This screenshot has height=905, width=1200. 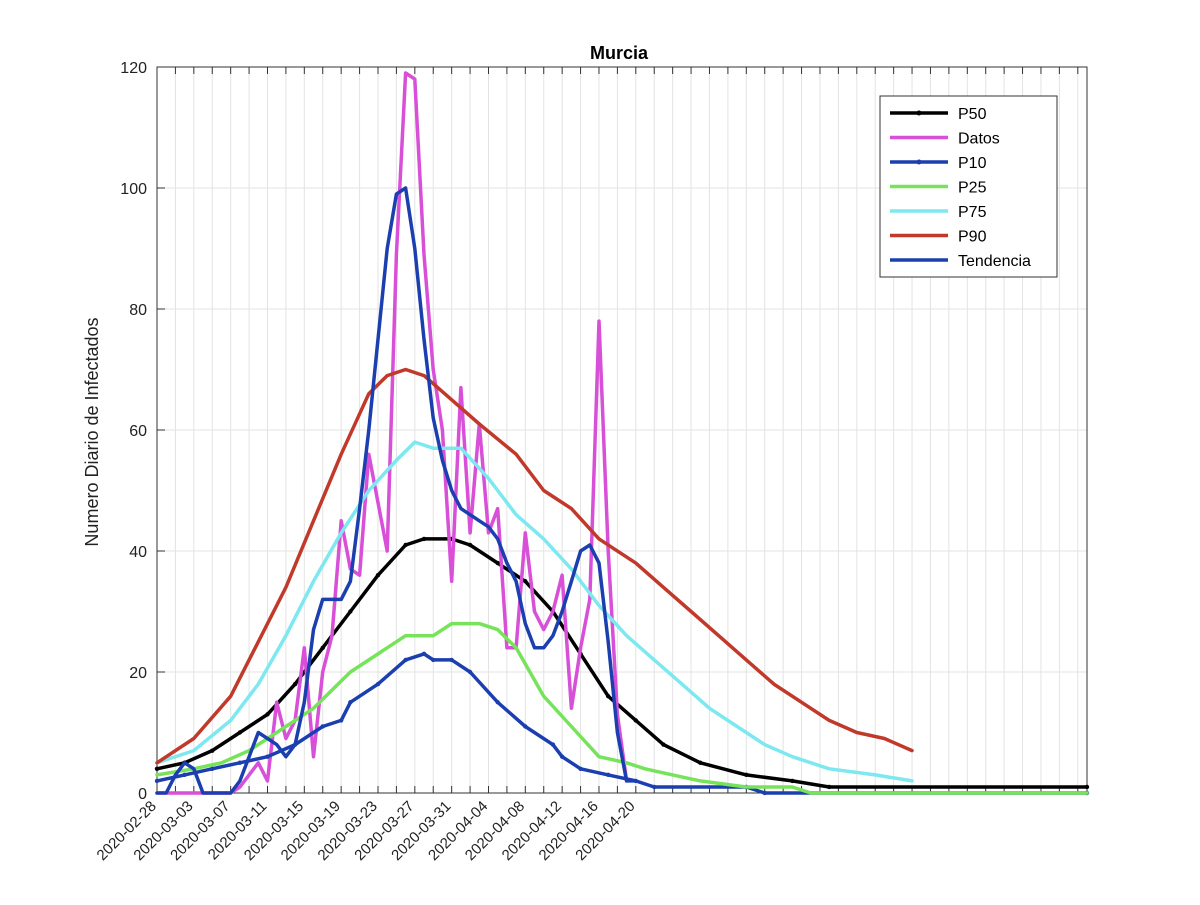 I want to click on legend: P50 Datos P10 P25 P75 P90 Tendencia, so click(x=968, y=186).